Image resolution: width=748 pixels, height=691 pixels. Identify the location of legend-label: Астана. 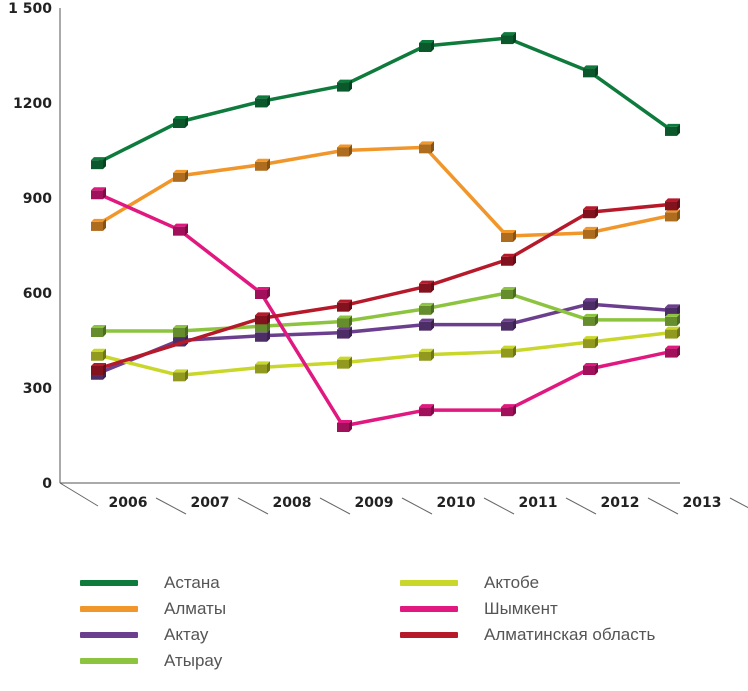
(192, 582).